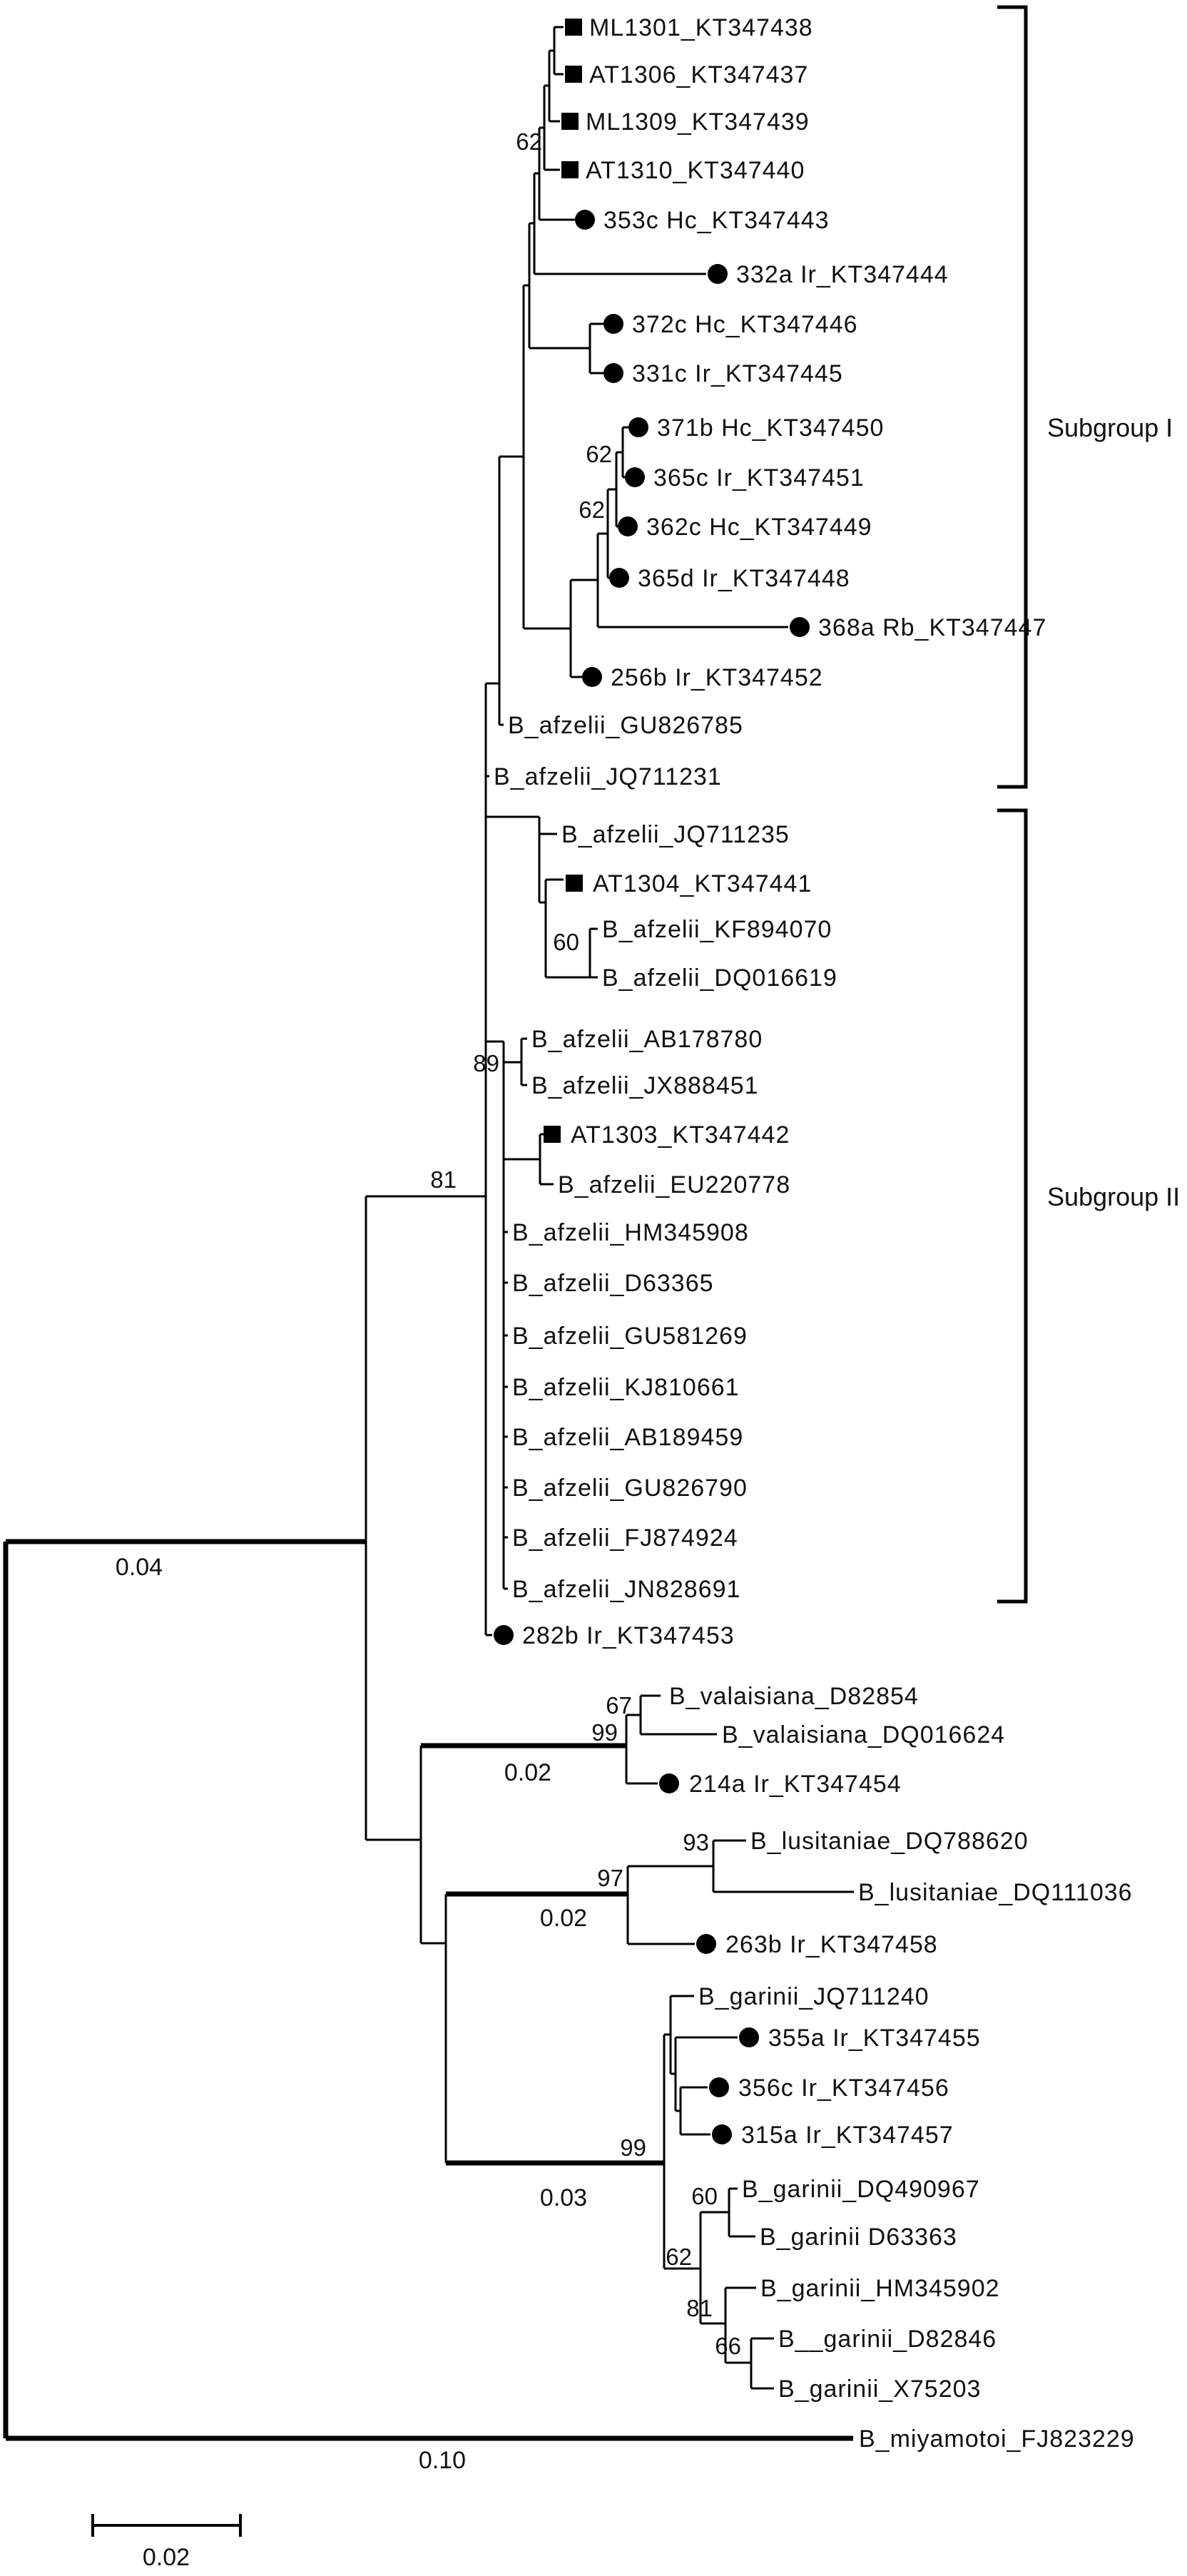 This screenshot has width=1187, height=2576. What do you see at coordinates (831, 1944) in the screenshot?
I see `taxon-label: 263b Ir_KT347458` at bounding box center [831, 1944].